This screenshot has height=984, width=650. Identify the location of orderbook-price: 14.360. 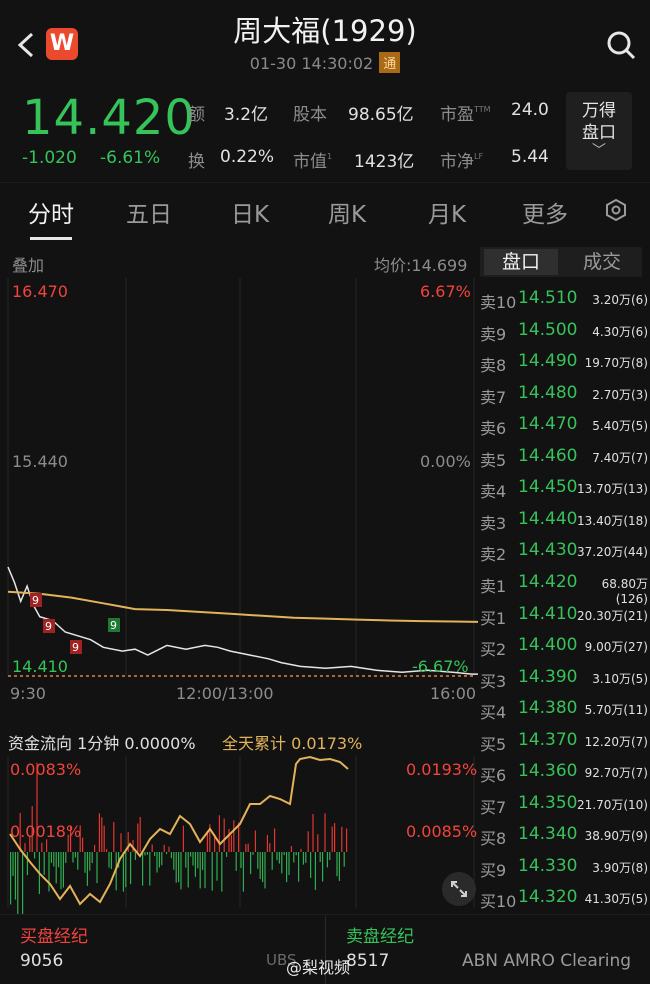
(548, 771).